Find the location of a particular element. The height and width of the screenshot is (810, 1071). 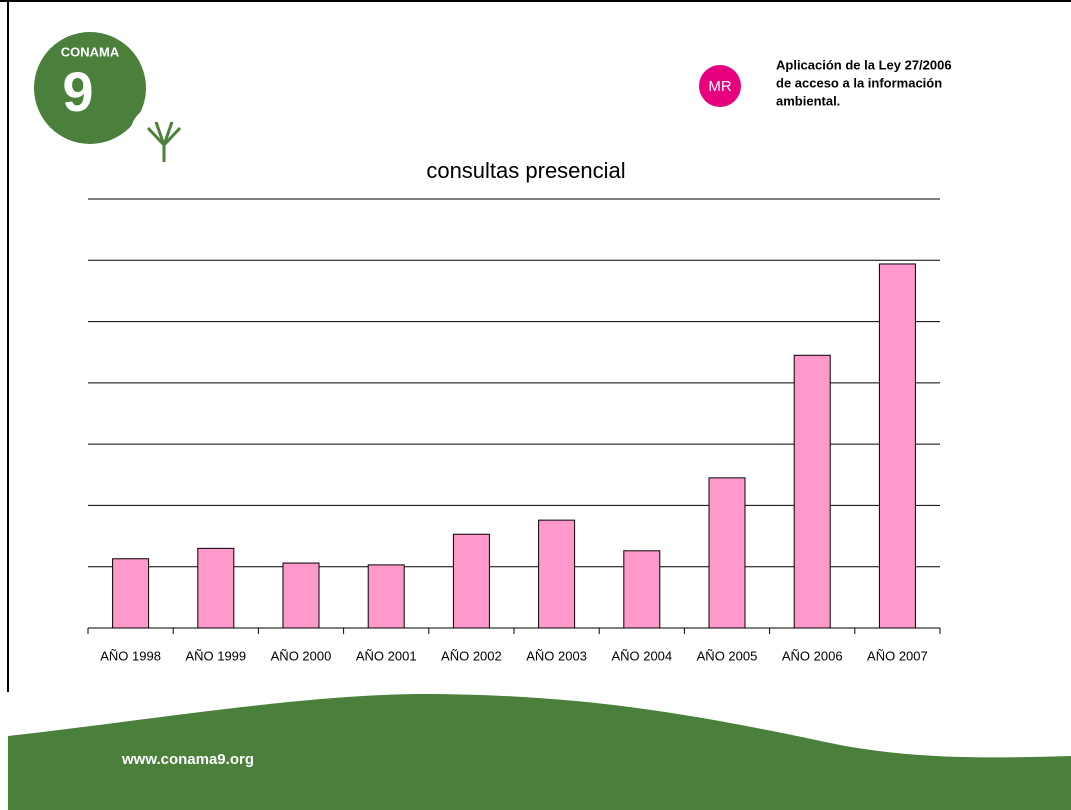

x-tick-label: AÑO 1998 is located at coordinates (130, 655).